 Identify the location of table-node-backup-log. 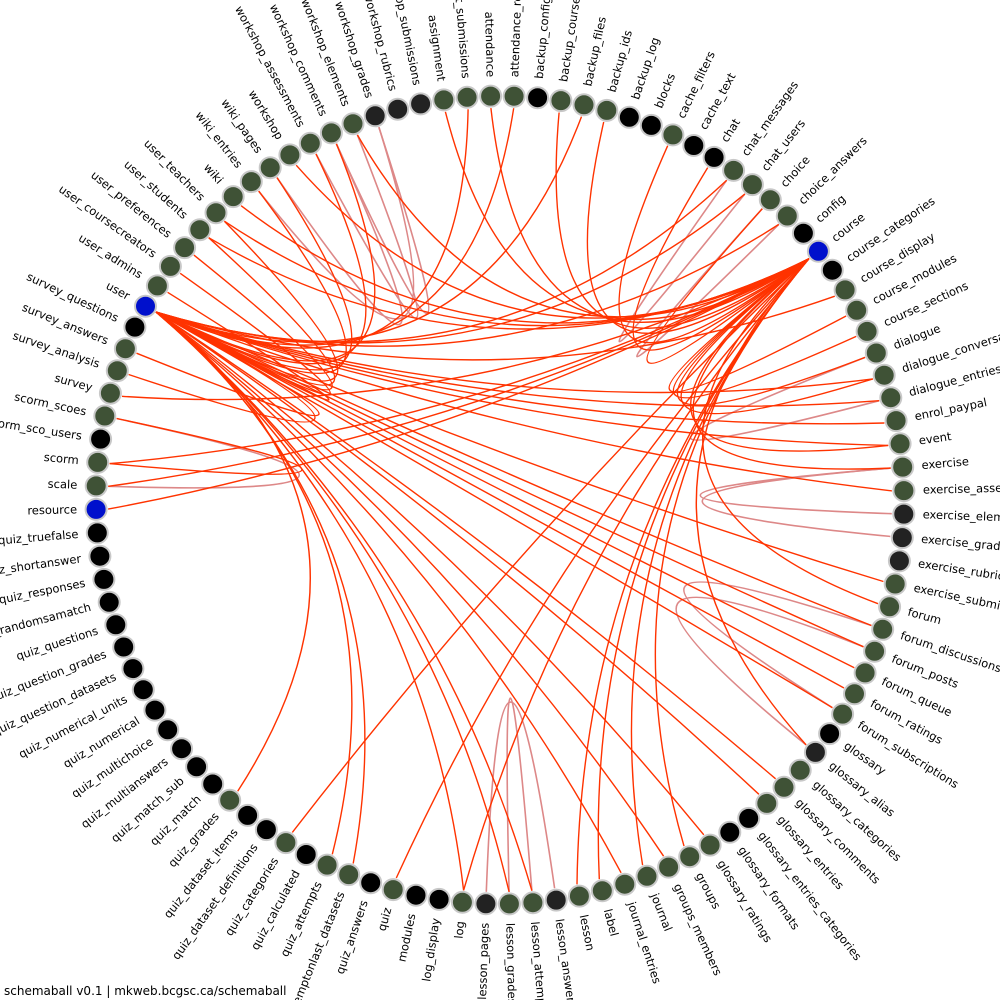
(629, 117).